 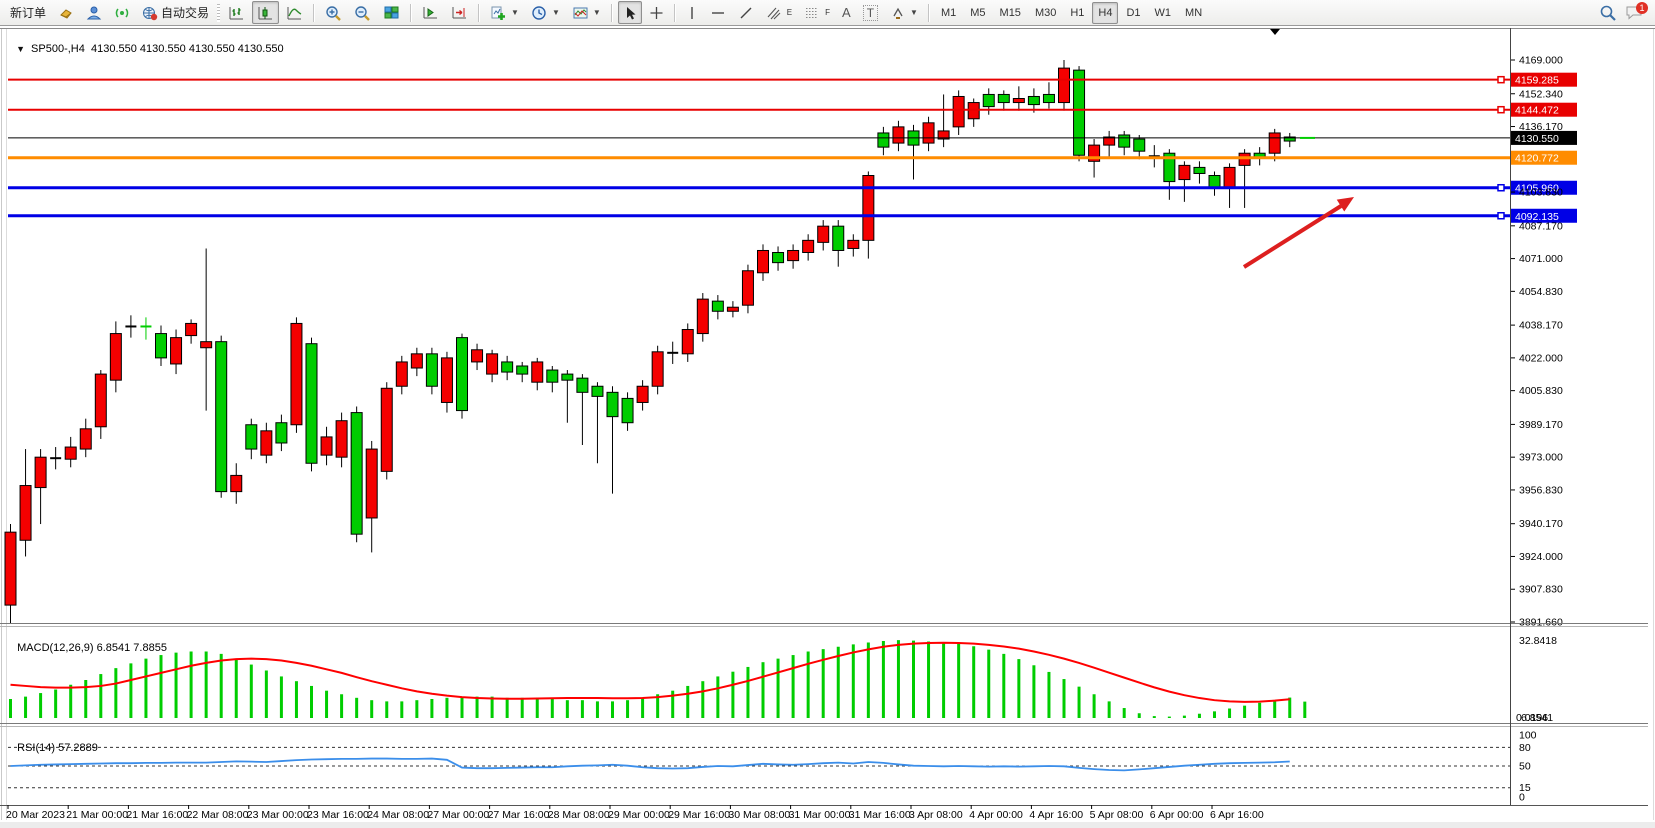 I want to click on timeframe-M15: M15, so click(x=1010, y=12).